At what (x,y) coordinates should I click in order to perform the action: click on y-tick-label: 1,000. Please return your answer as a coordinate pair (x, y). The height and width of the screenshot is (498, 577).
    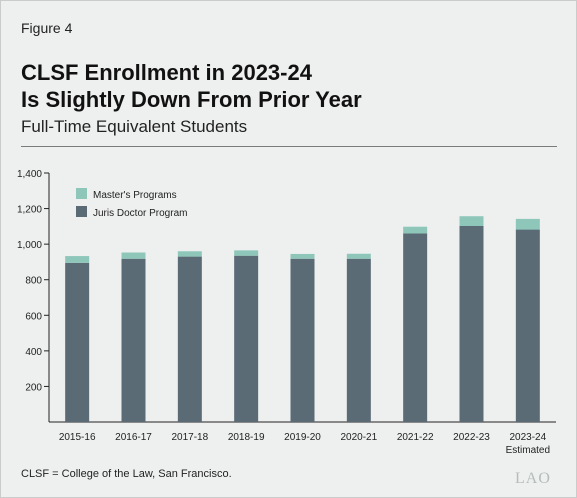
    Looking at the image, I should click on (29, 245).